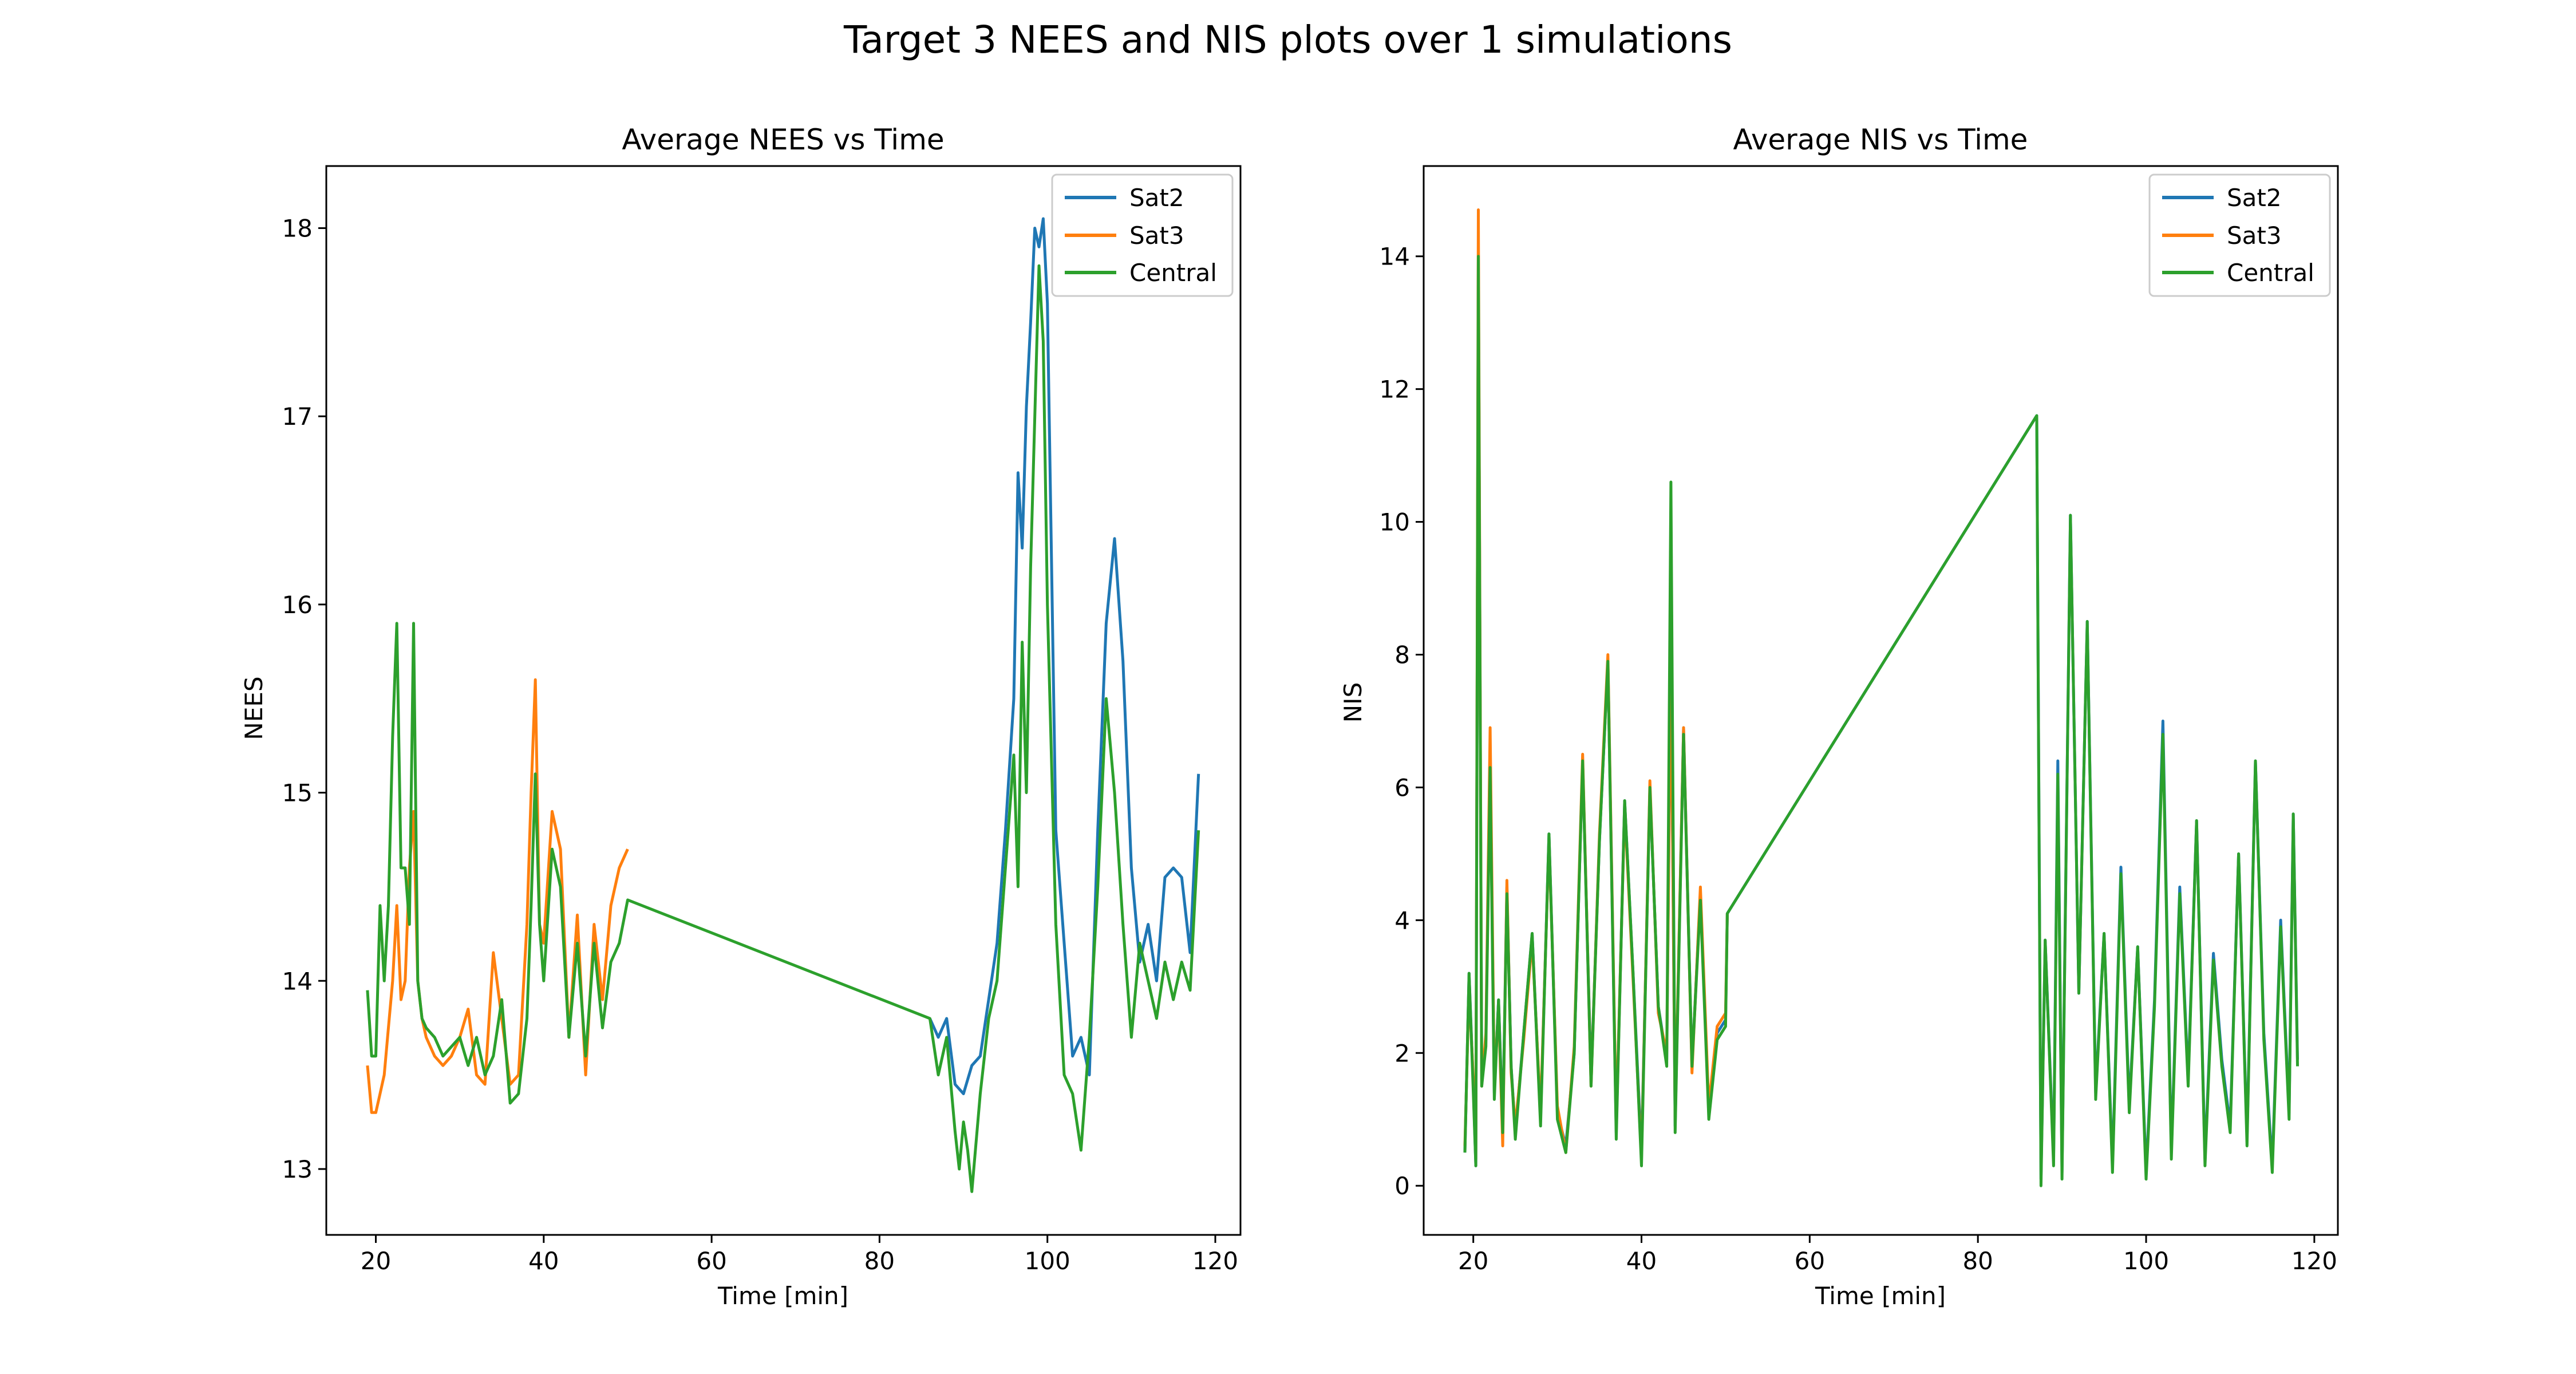 This screenshot has height=1374, width=2576. What do you see at coordinates (1402, 1053) in the screenshot?
I see `nis-y-tick-label: 2` at bounding box center [1402, 1053].